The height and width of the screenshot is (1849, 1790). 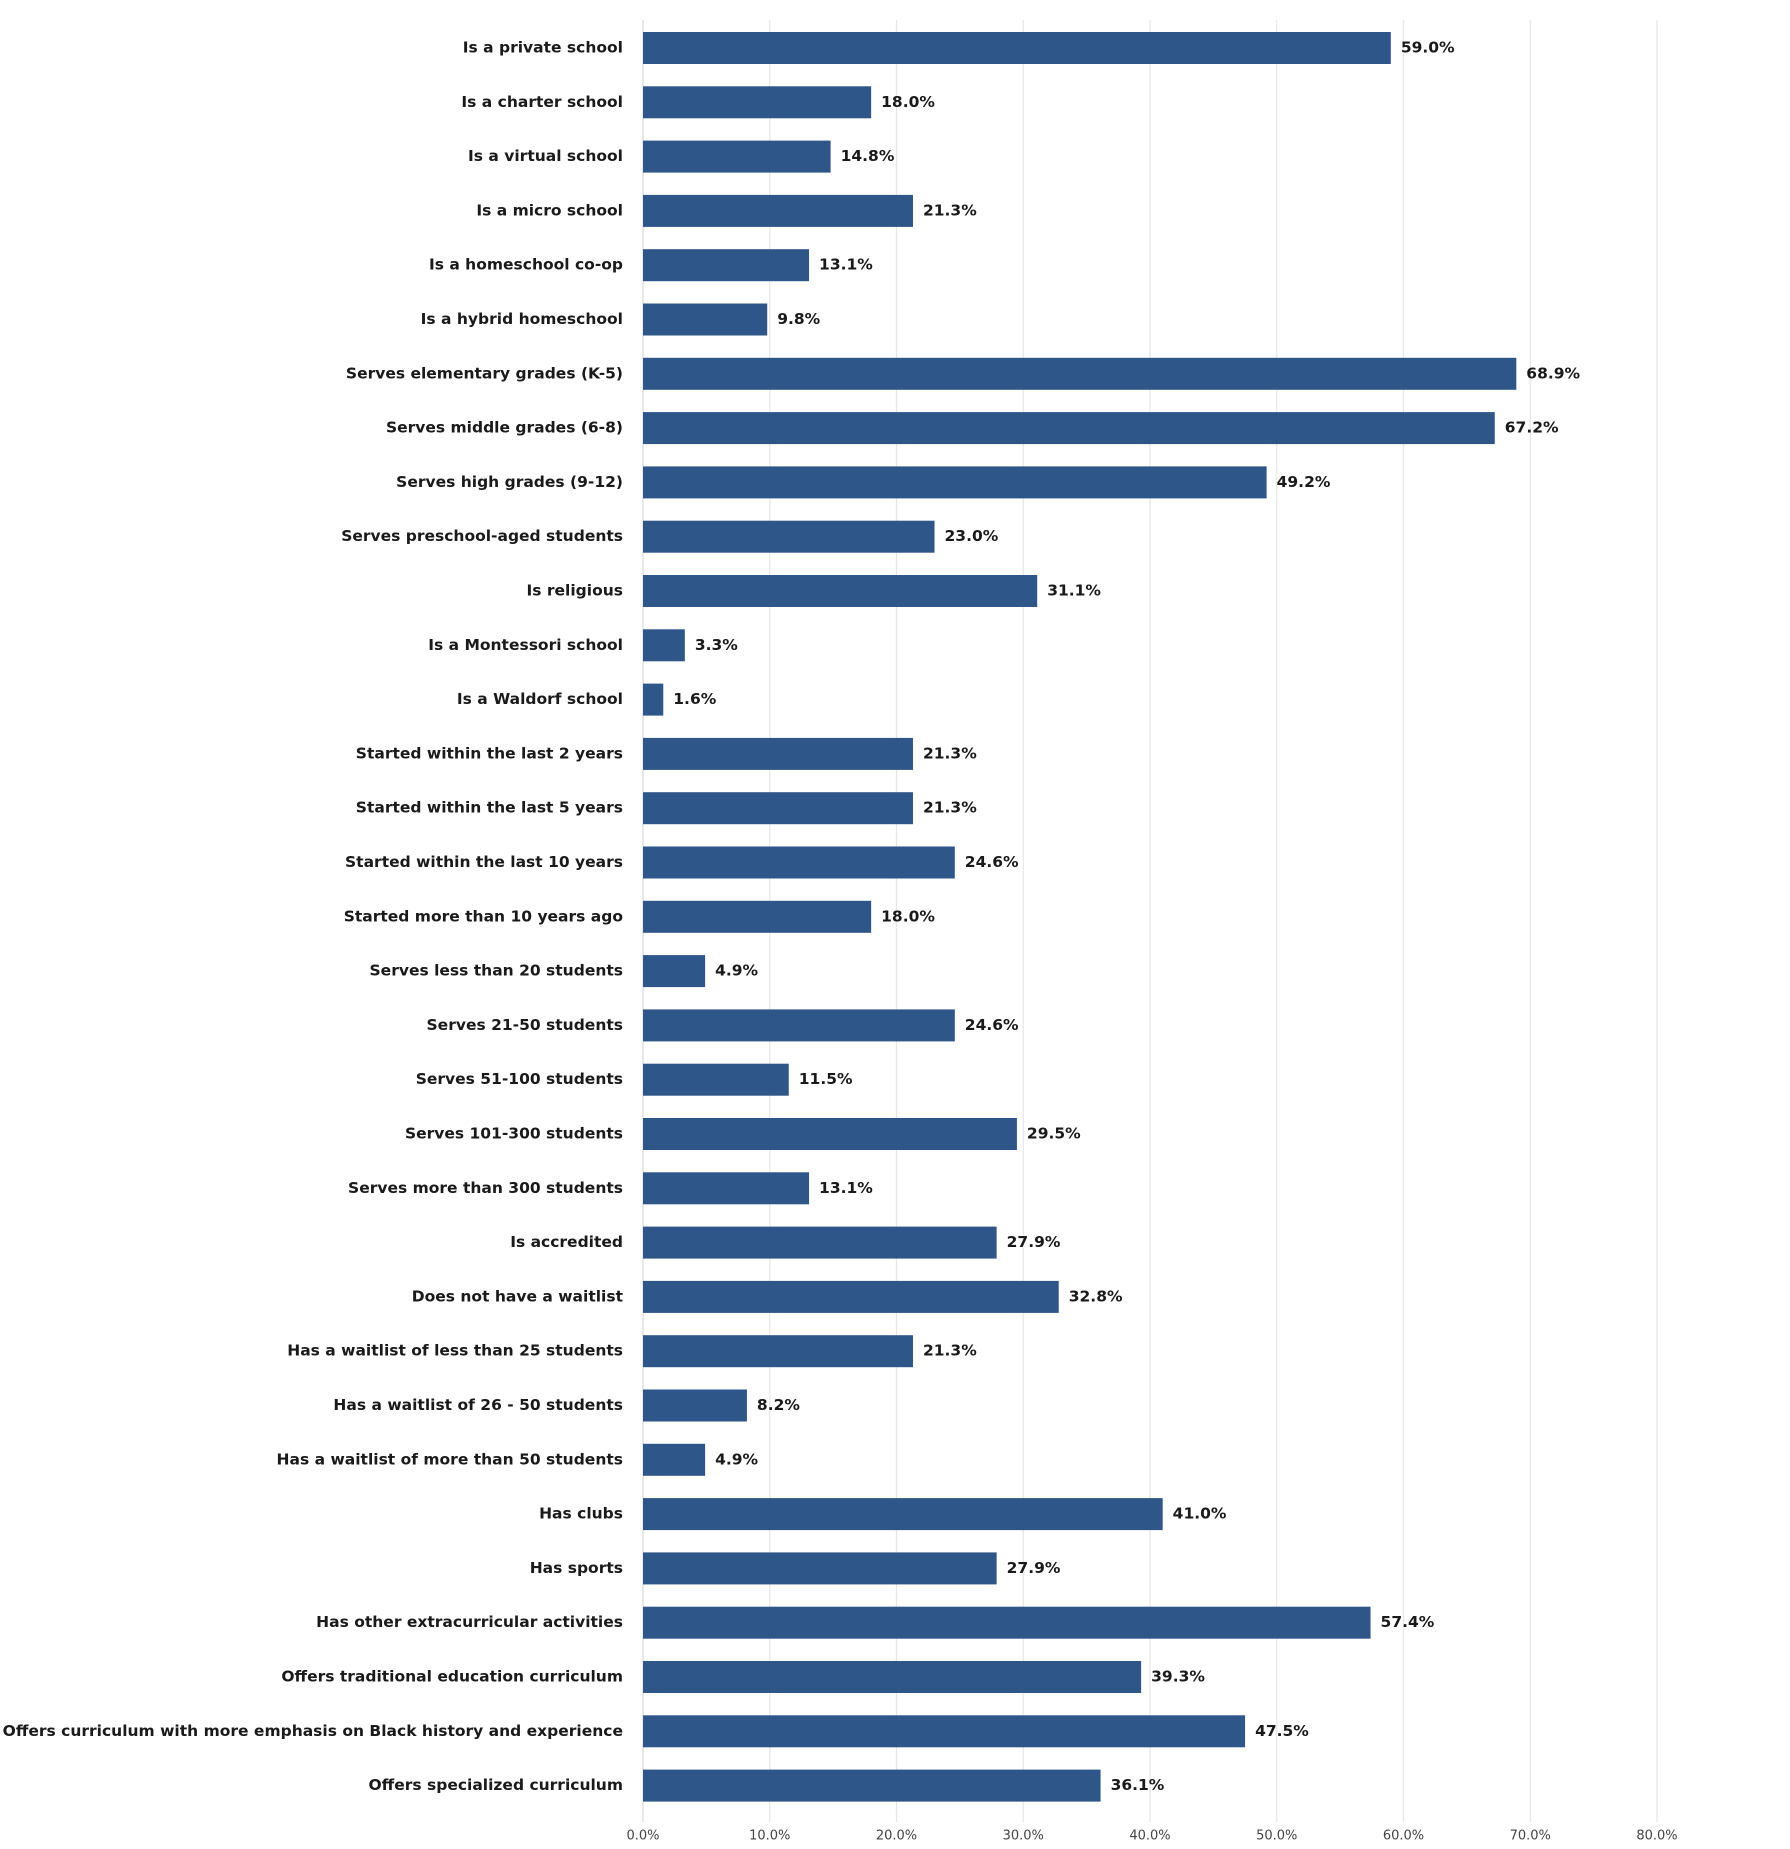 I want to click on category-label: Is a hybrid homeschool, so click(x=522, y=319).